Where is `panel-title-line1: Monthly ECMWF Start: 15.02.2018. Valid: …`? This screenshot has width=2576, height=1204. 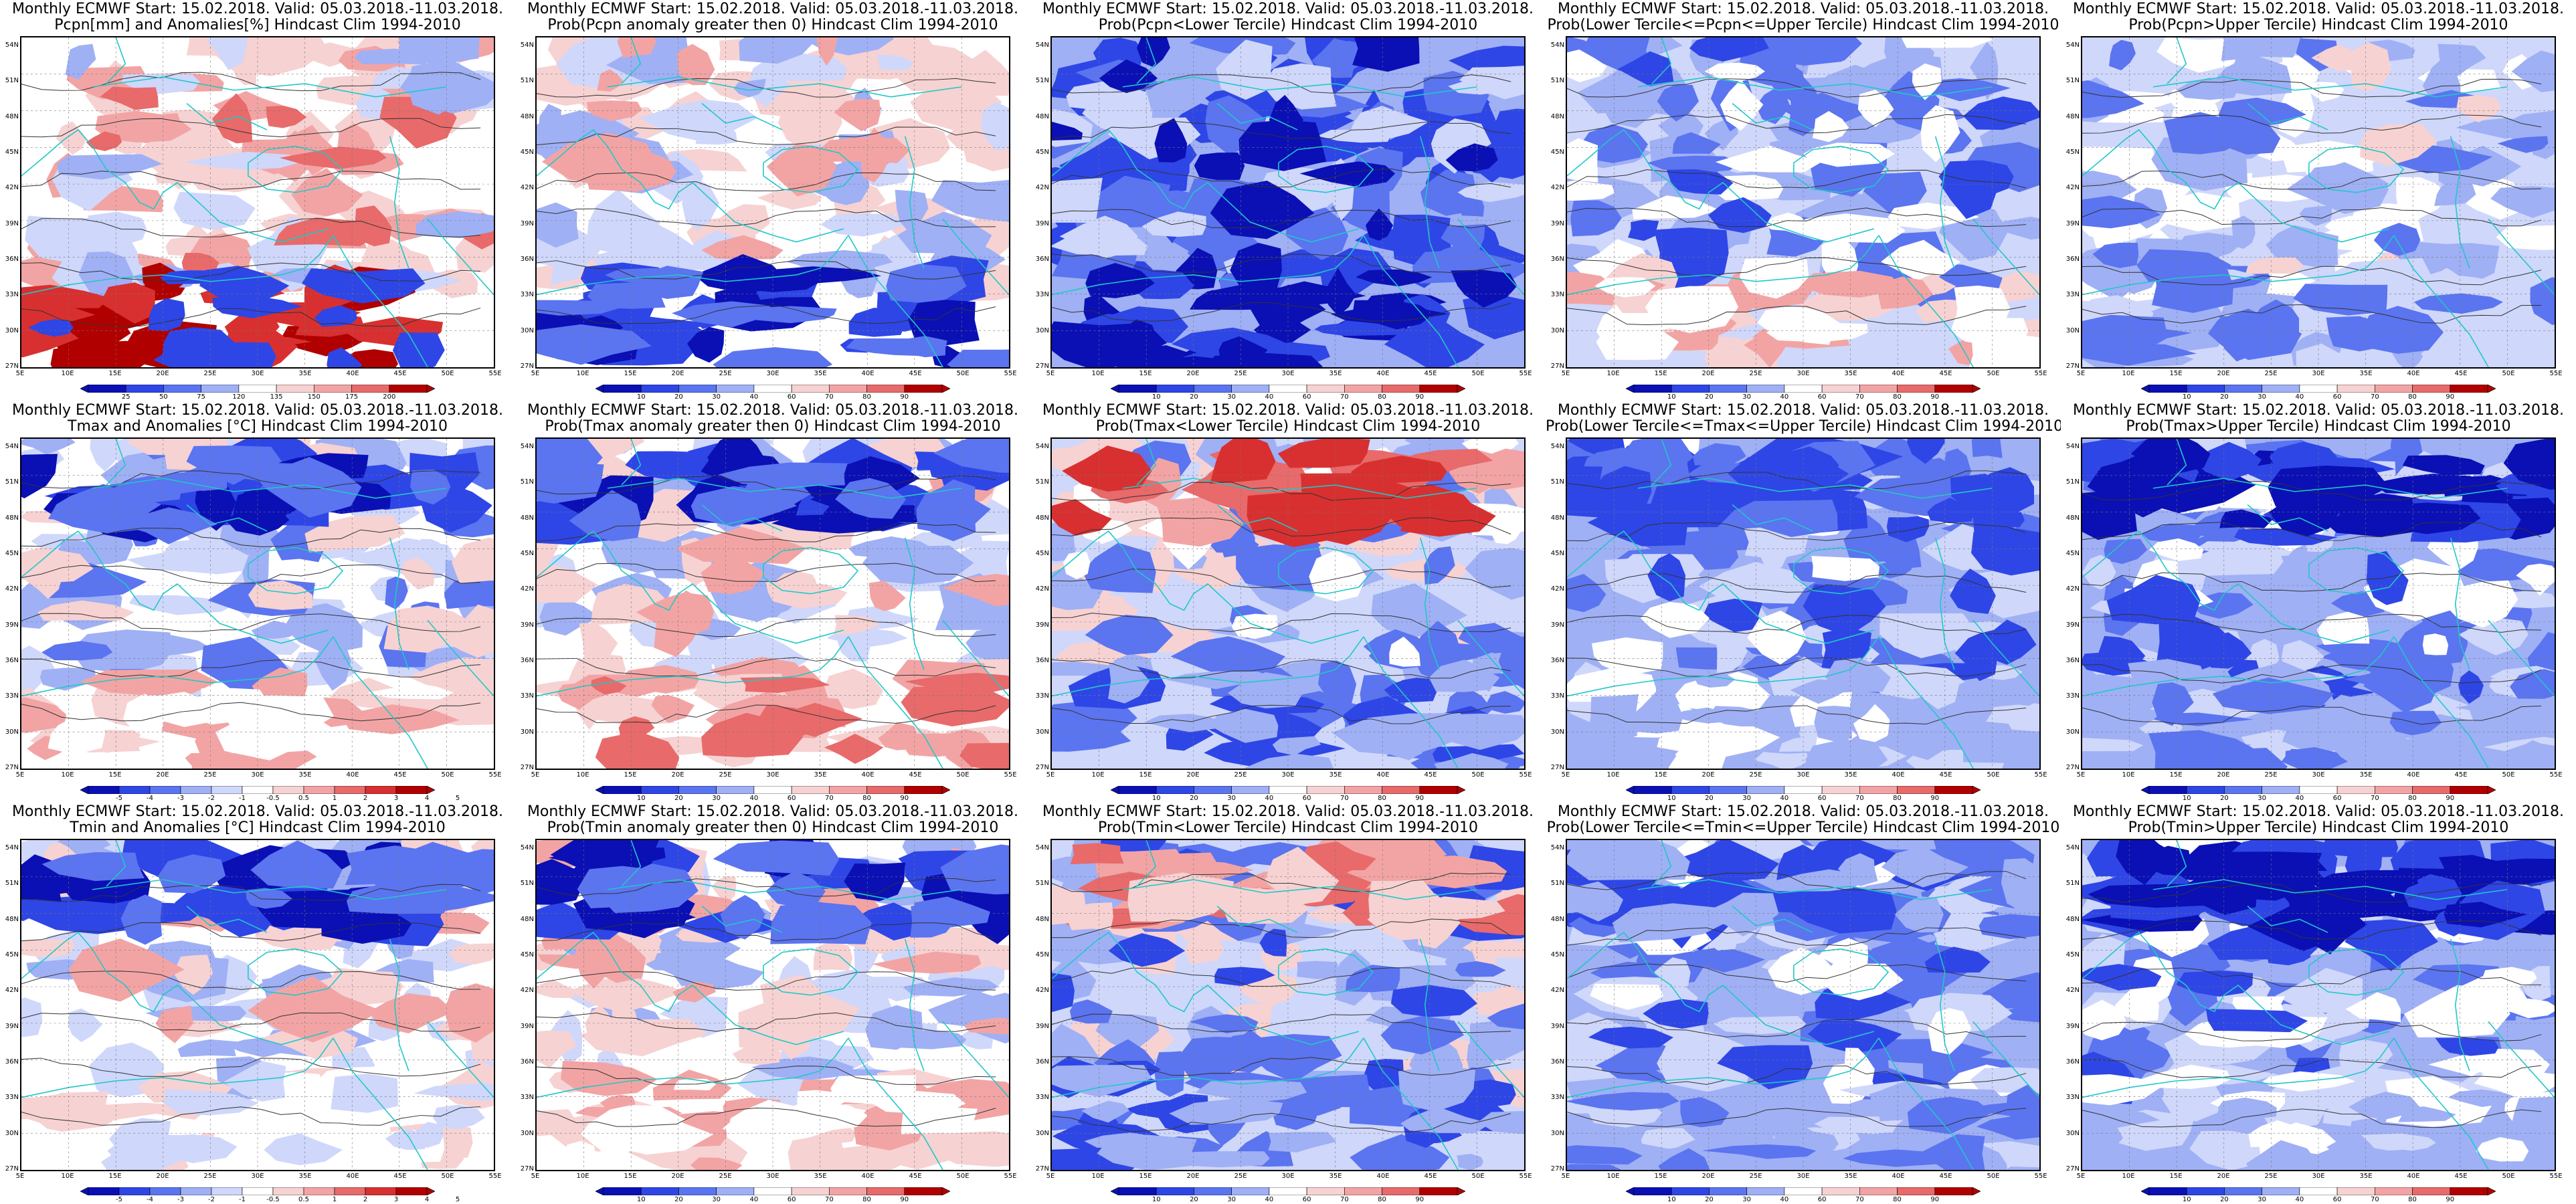
panel-title-line1: Monthly ECMWF Start: 15.02.2018. Valid: … is located at coordinates (257, 9).